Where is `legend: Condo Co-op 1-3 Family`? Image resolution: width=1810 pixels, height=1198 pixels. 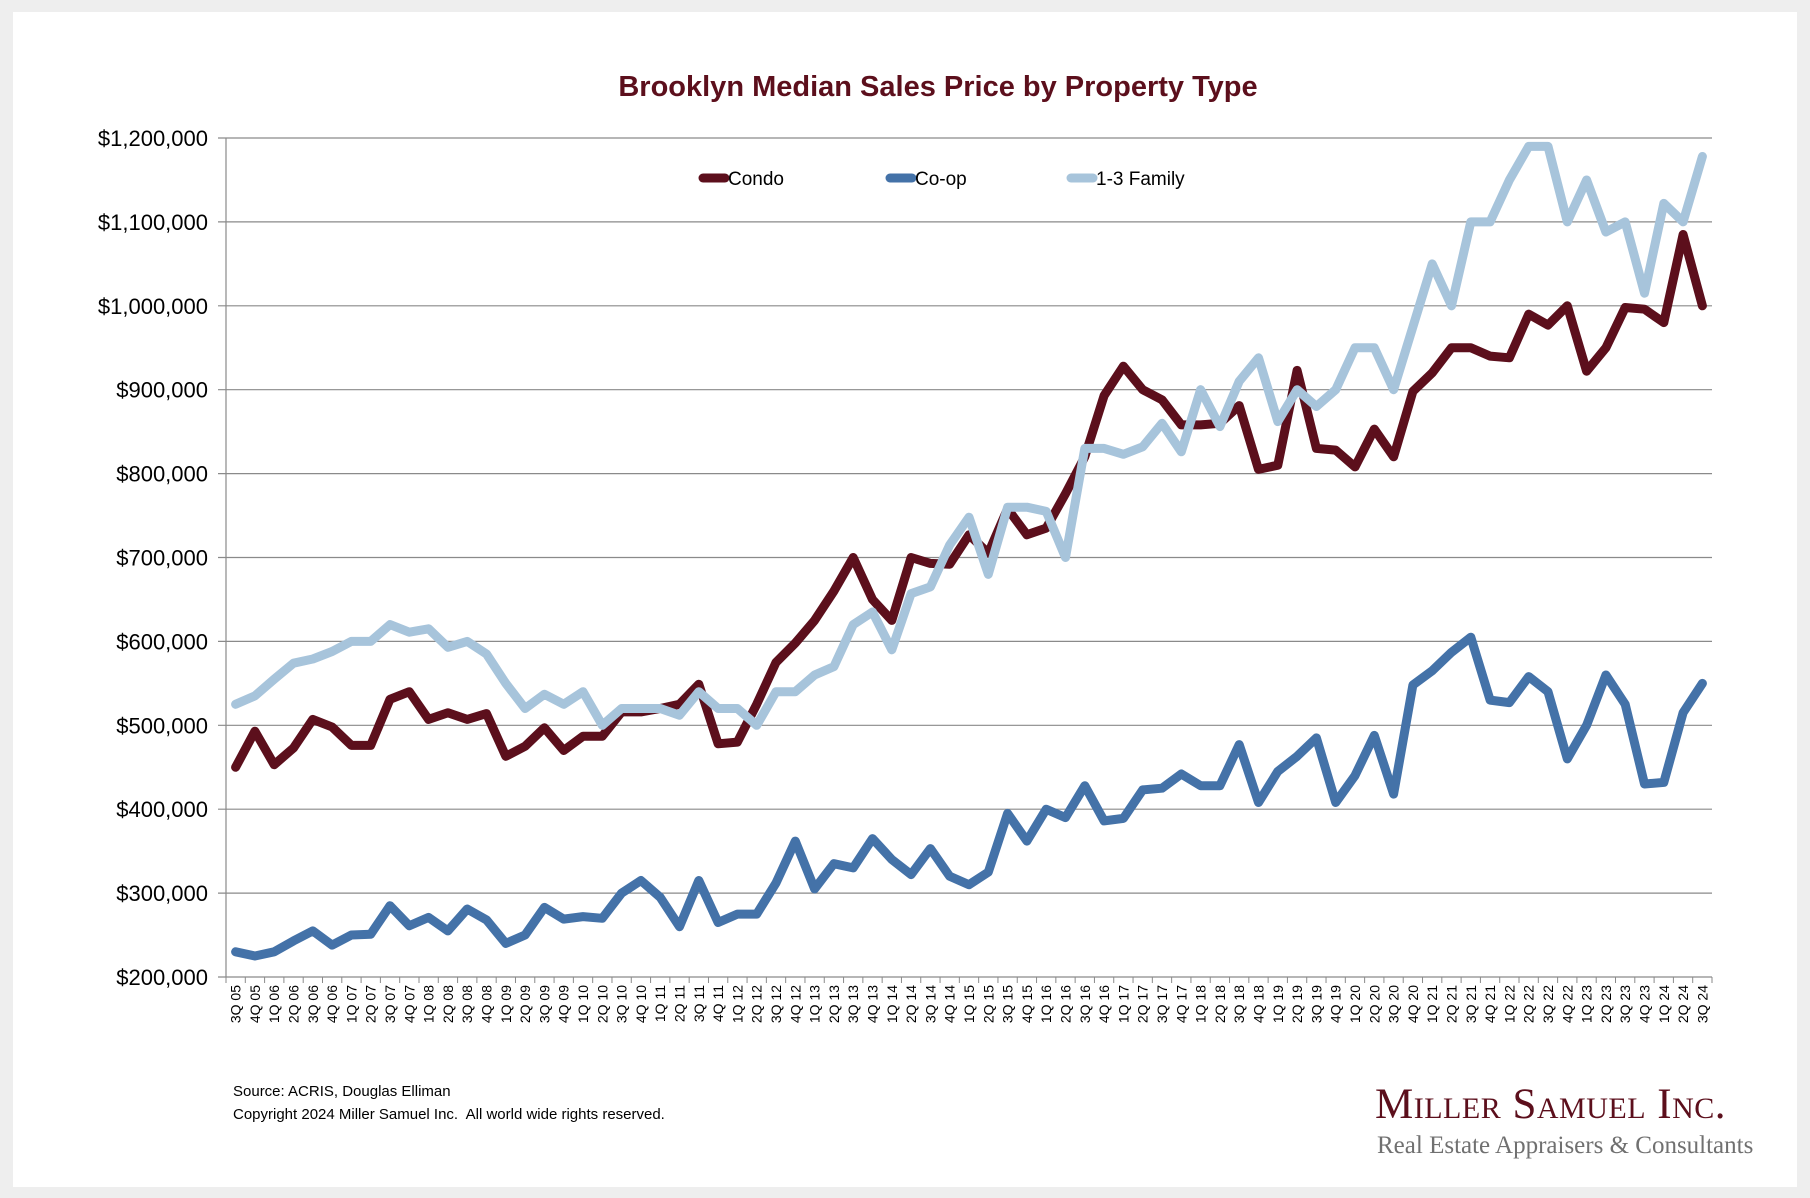 legend: Condo Co-op 1-3 Family is located at coordinates (941, 179).